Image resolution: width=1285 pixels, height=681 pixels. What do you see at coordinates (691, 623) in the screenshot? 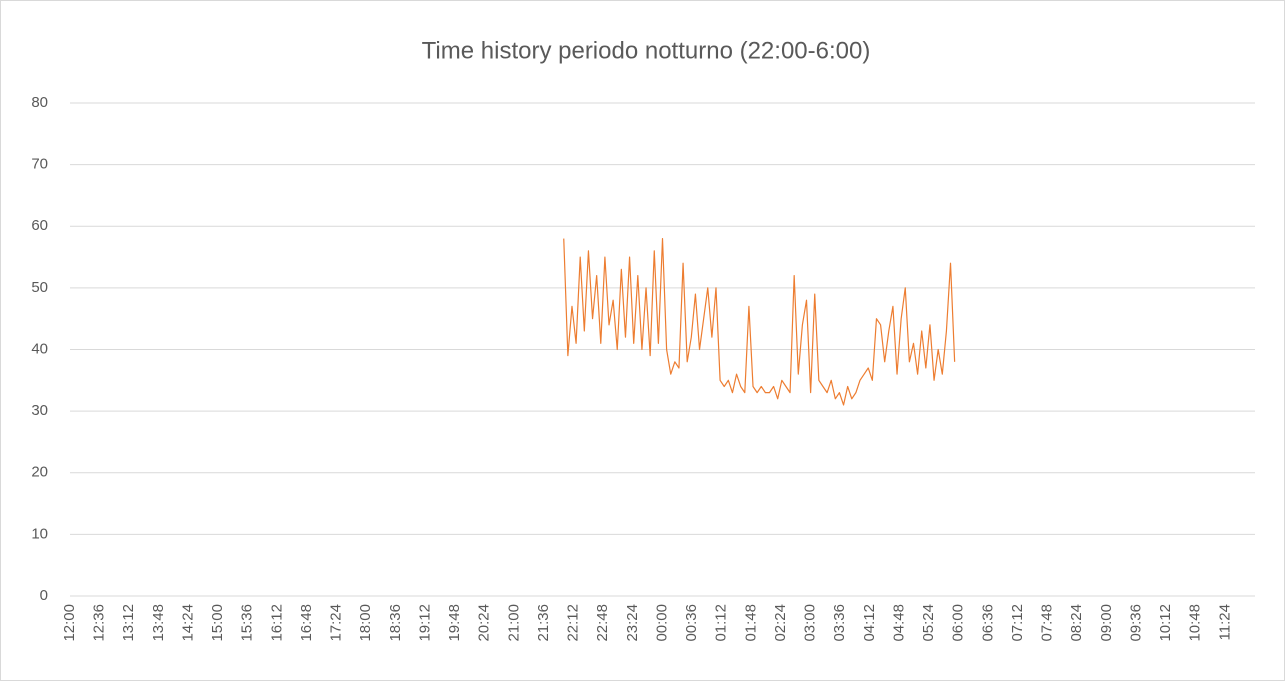
I see `x-tick-label: 00:36` at bounding box center [691, 623].